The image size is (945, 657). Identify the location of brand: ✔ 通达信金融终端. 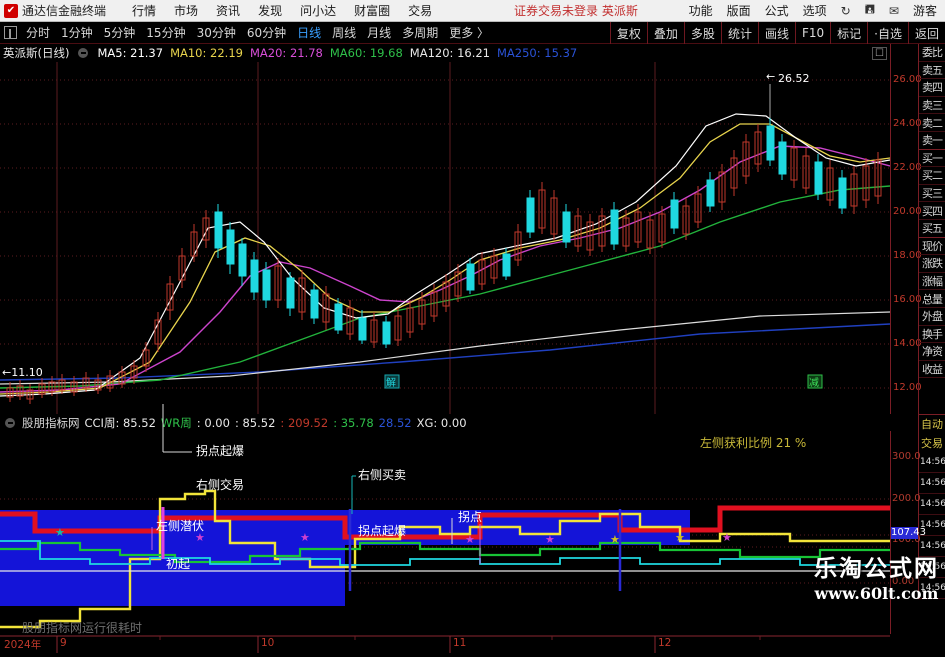
(53, 10).